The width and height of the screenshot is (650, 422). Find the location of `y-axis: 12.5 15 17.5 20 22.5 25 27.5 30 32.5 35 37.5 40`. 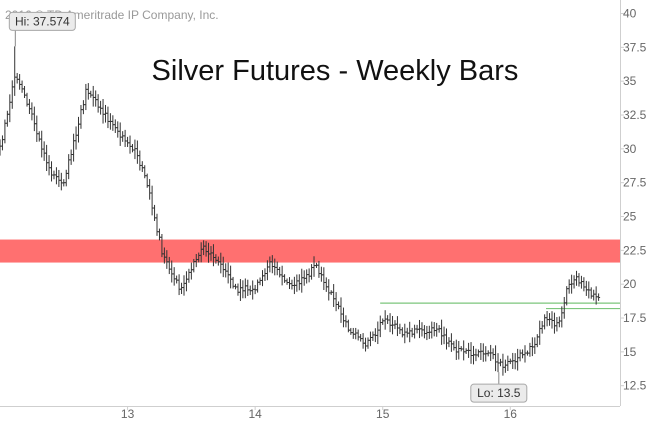

y-axis: 12.5 15 17.5 20 22.5 25 27.5 30 32.5 35 37.5 40 is located at coordinates (633, 200).